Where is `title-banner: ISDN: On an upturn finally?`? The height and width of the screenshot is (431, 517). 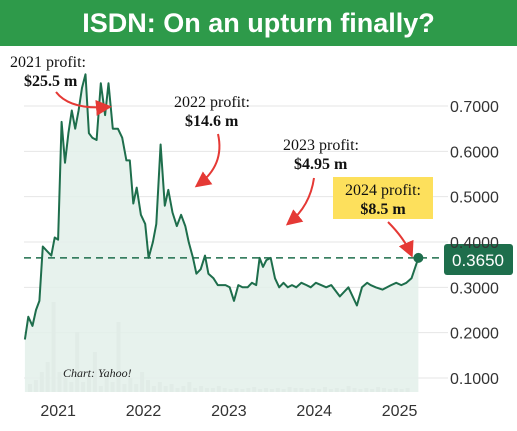
title-banner: ISDN: On an upturn finally? is located at coordinates (258, 23).